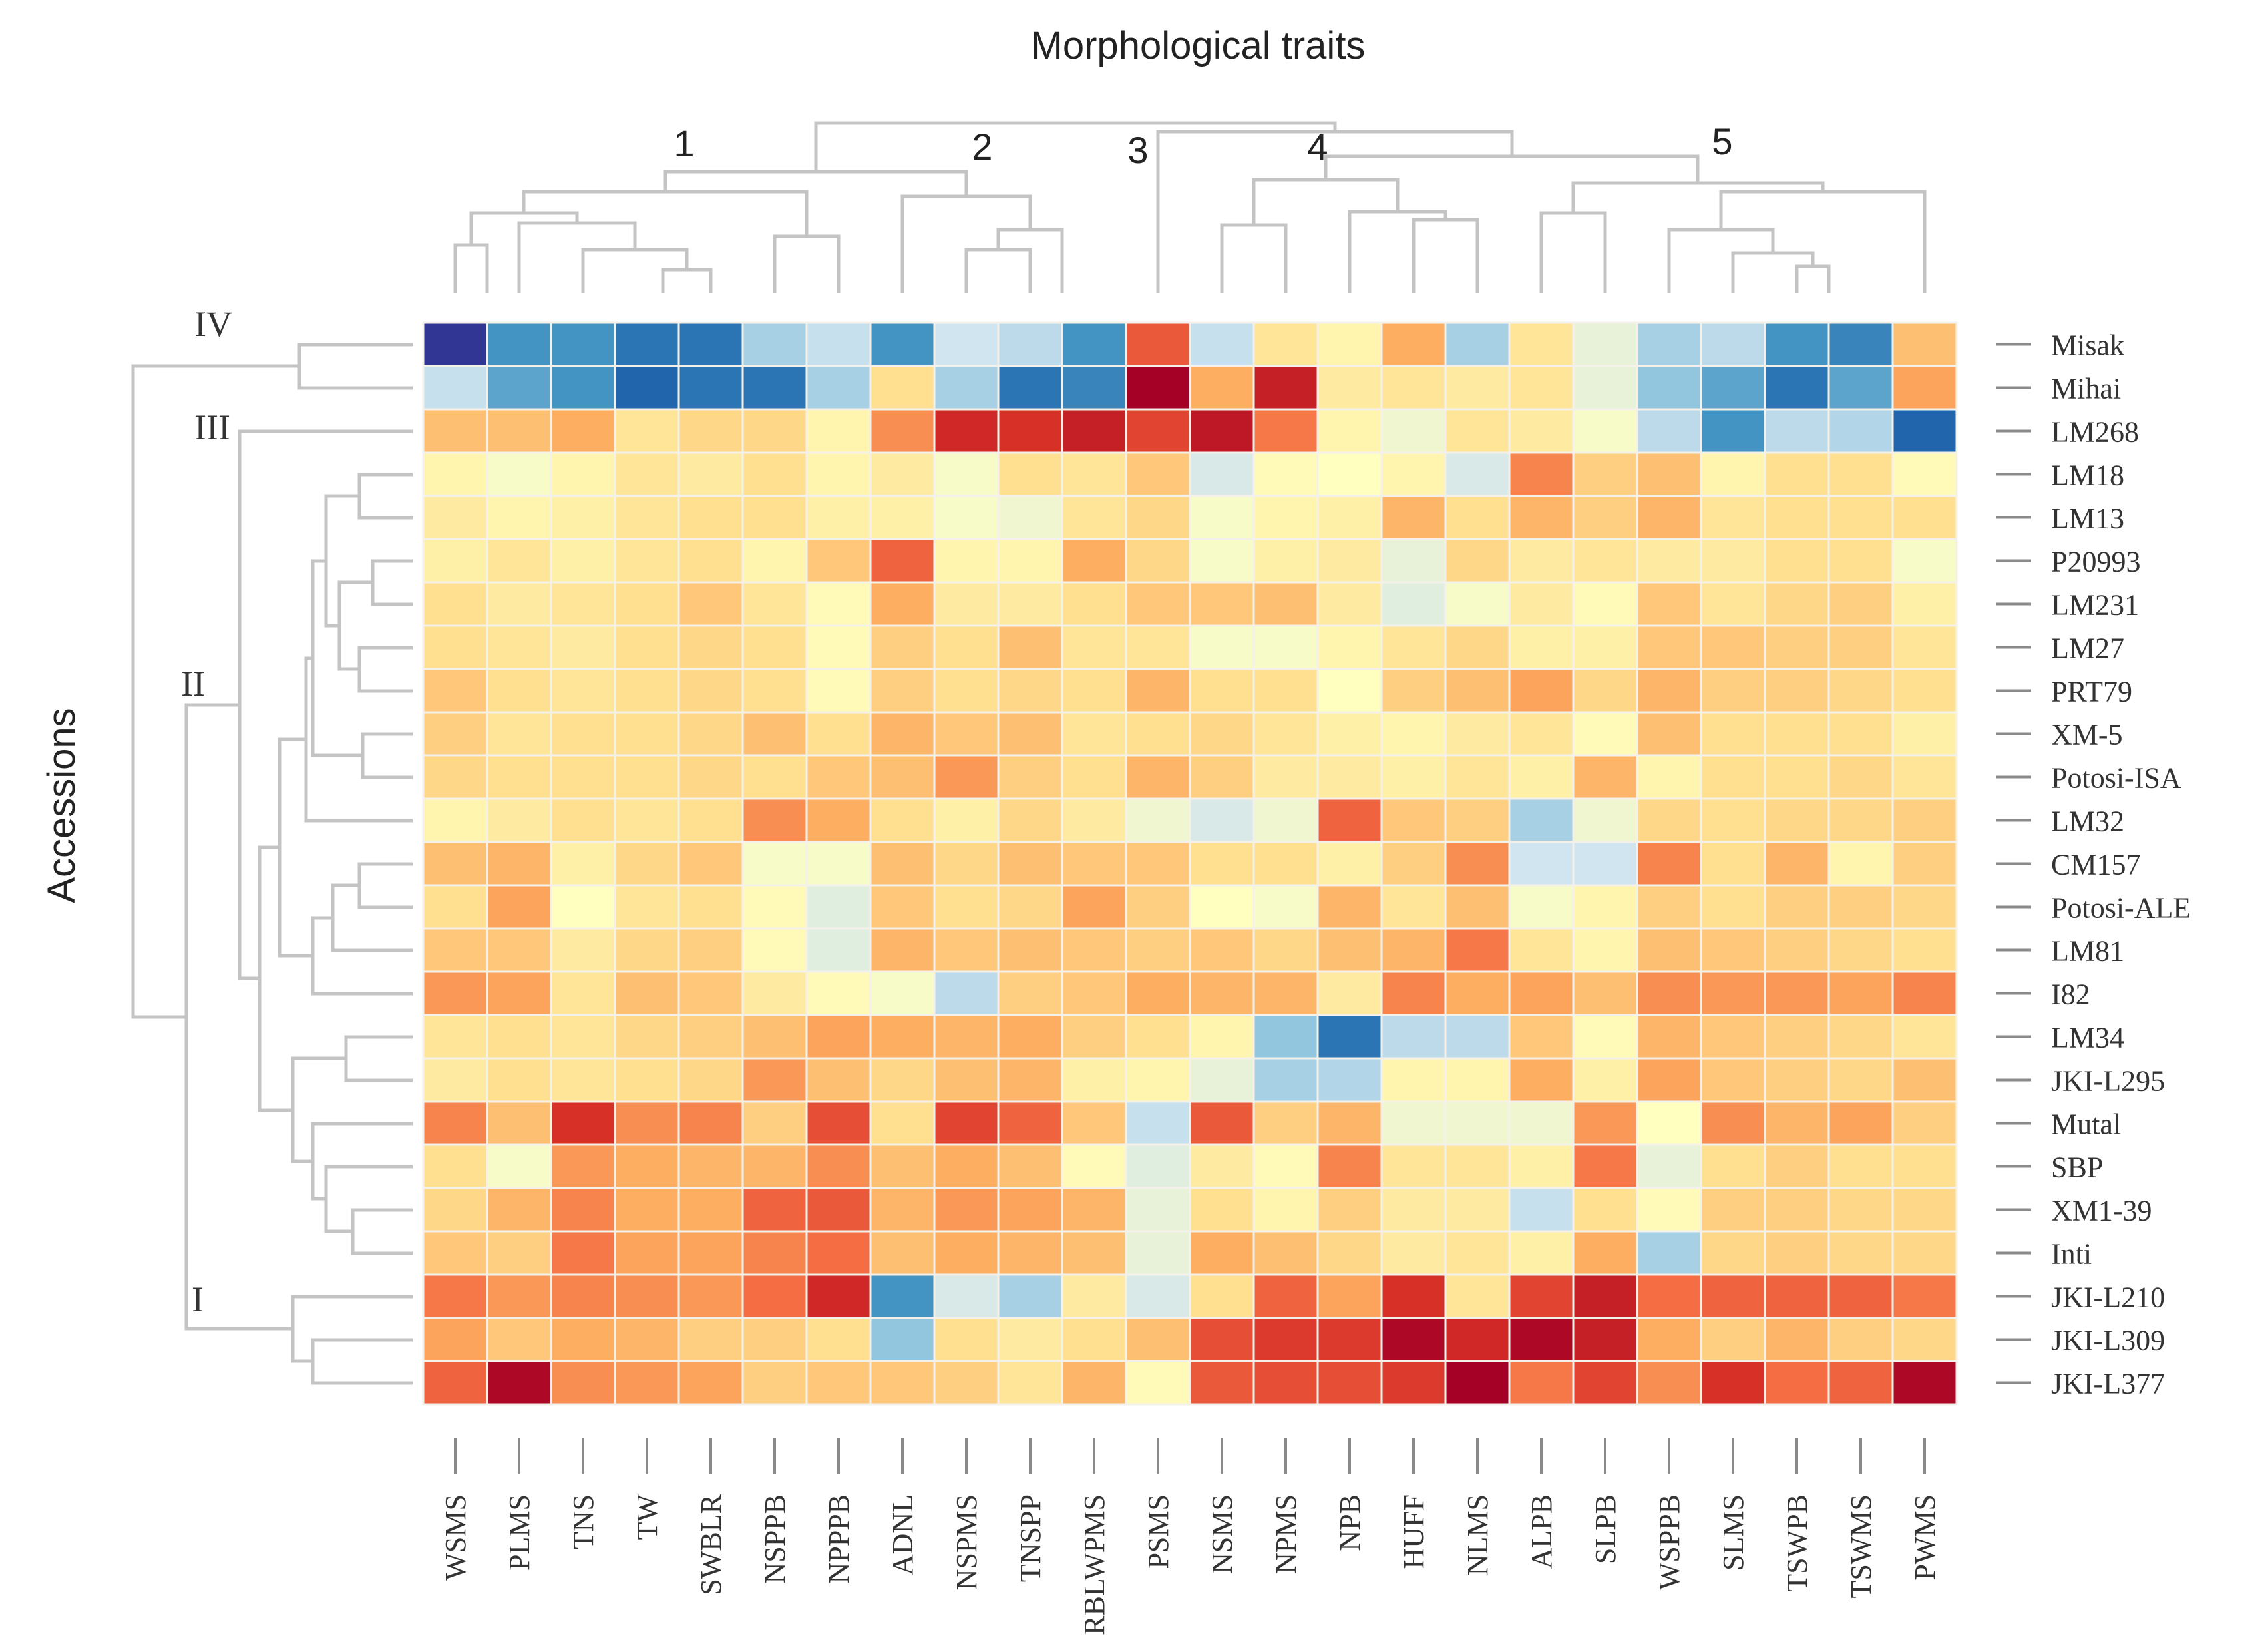 The width and height of the screenshot is (2268, 1650). What do you see at coordinates (1137, 150) in the screenshot?
I see `column-cluster-label: 3` at bounding box center [1137, 150].